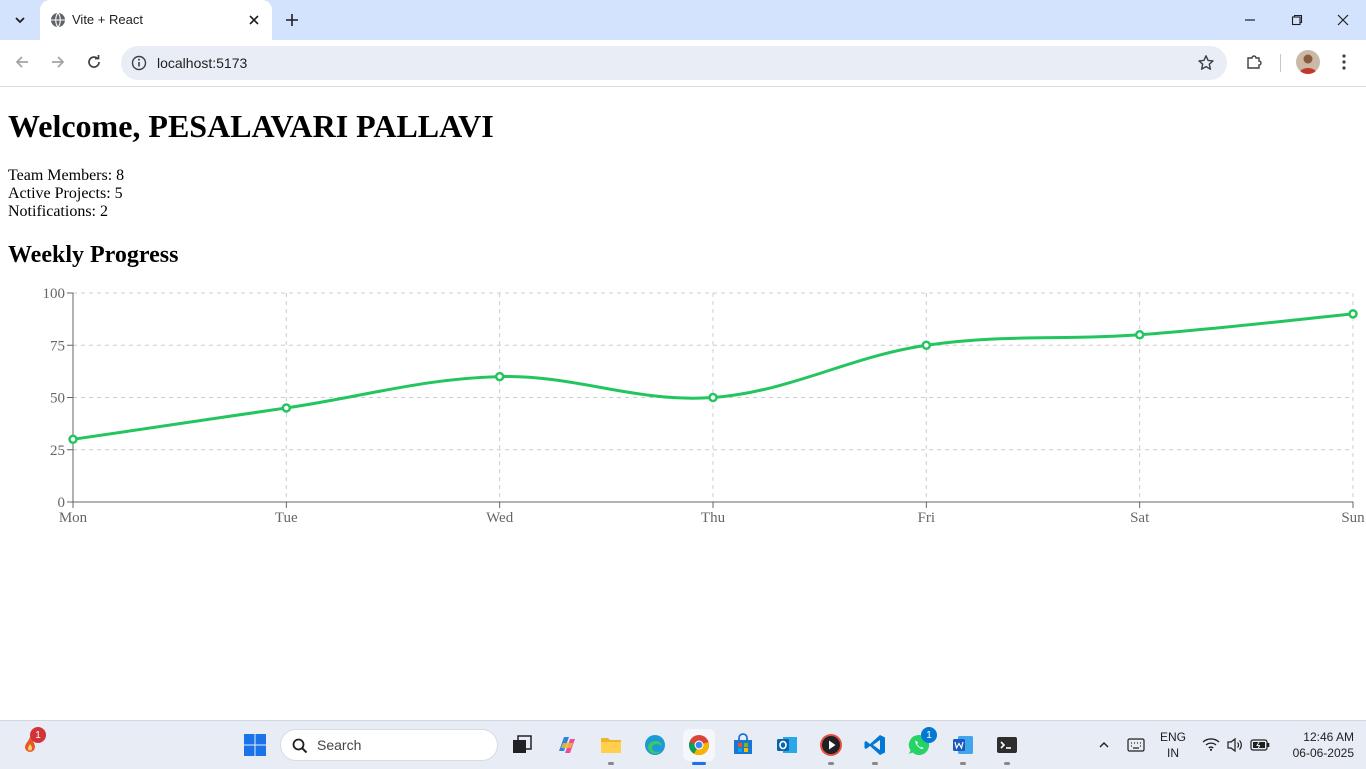 This screenshot has height=769, width=1366. Describe the element at coordinates (156, 20) in the screenshot. I see `browser-tab-active: Vite + React` at that location.